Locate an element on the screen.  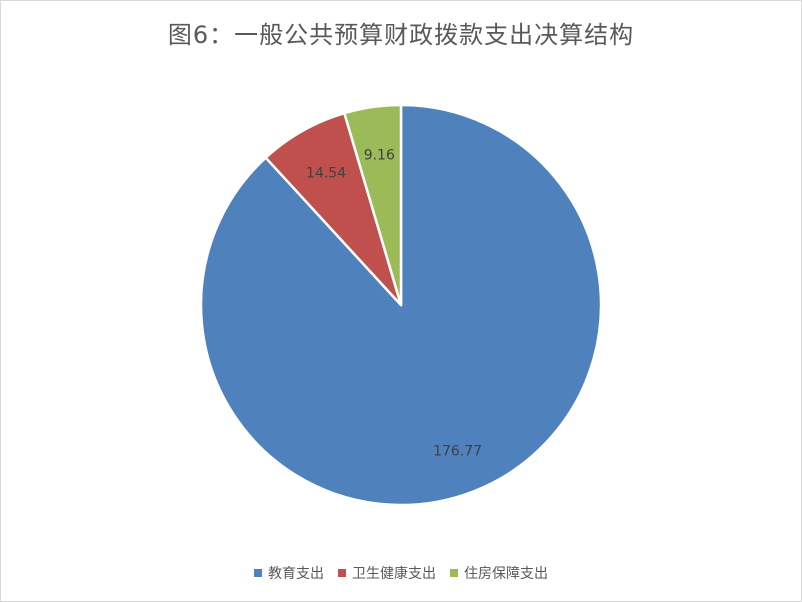
legend-item-education: 教育支出 is located at coordinates (289, 573).